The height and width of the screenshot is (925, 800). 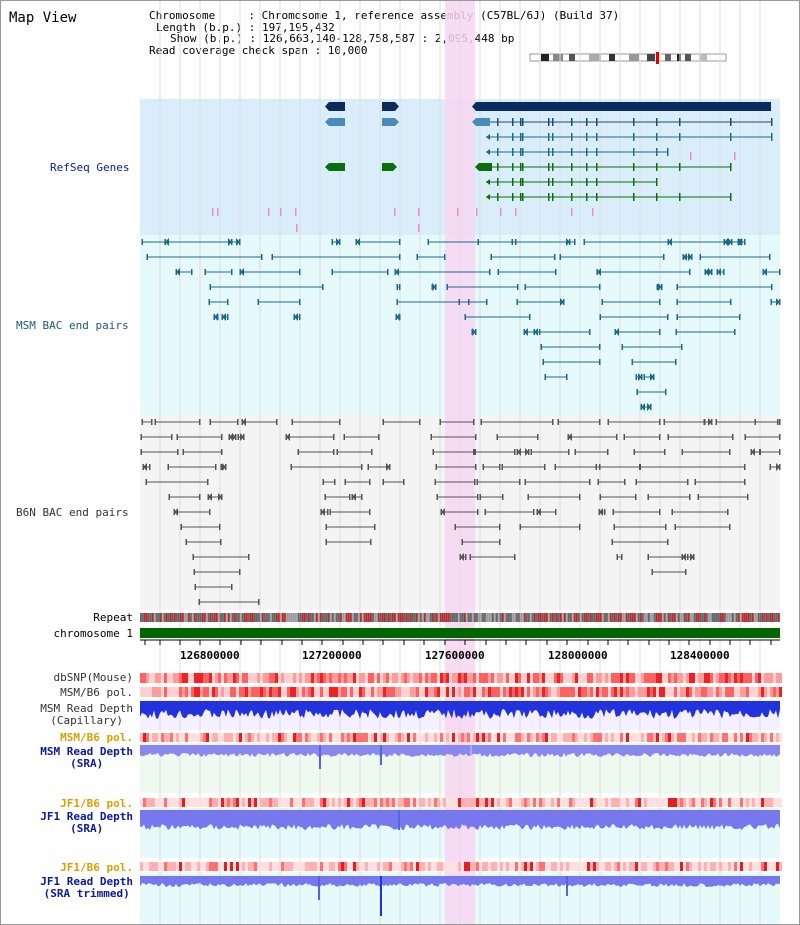 What do you see at coordinates (213, 212) in the screenshot?
I see `refseq-mark` at bounding box center [213, 212].